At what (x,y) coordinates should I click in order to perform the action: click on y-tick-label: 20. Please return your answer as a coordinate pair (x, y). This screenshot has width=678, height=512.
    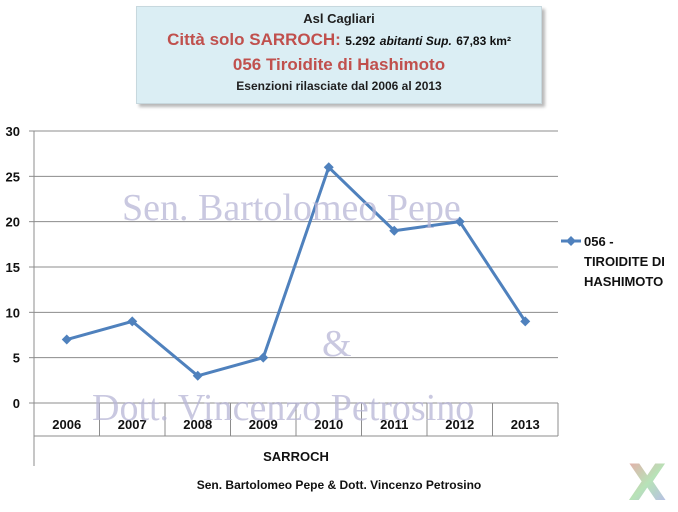
    Looking at the image, I should click on (13, 222).